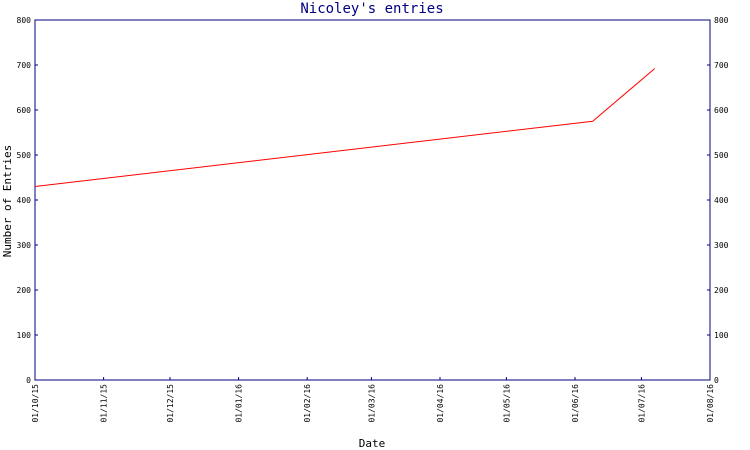 This screenshot has height=450, width=750. What do you see at coordinates (710, 403) in the screenshot?
I see `x-tick-label: 01/08/16` at bounding box center [710, 403].